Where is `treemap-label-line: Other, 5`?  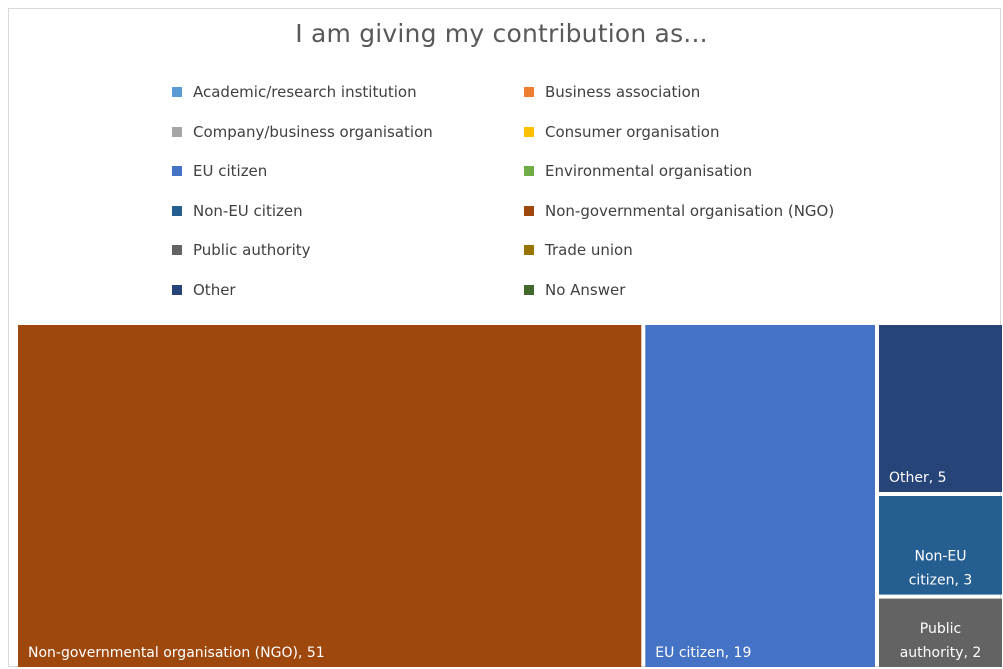 treemap-label-line: Other, 5 is located at coordinates (918, 478).